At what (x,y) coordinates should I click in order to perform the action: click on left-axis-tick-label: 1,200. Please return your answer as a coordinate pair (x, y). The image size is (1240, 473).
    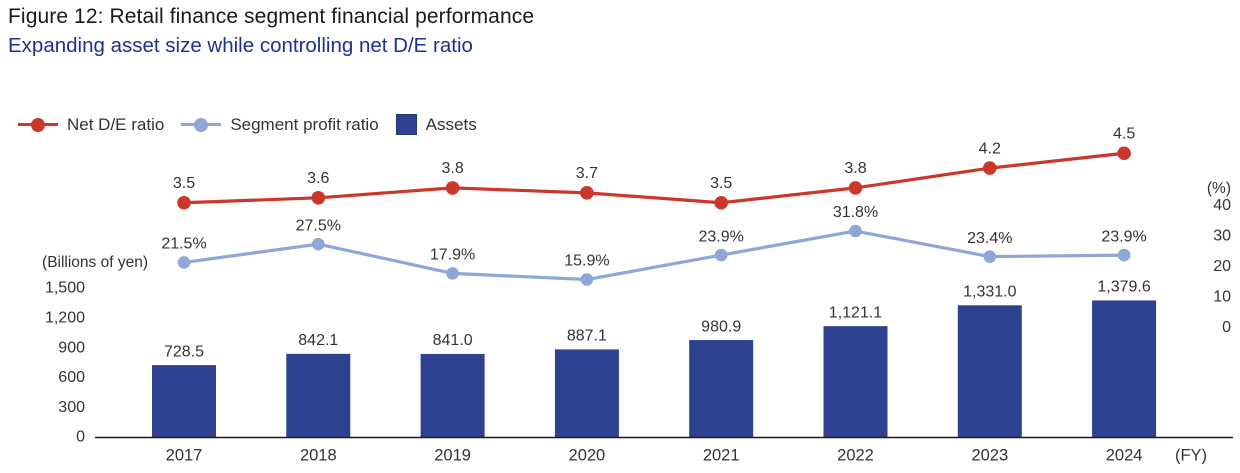
    Looking at the image, I should click on (65, 318).